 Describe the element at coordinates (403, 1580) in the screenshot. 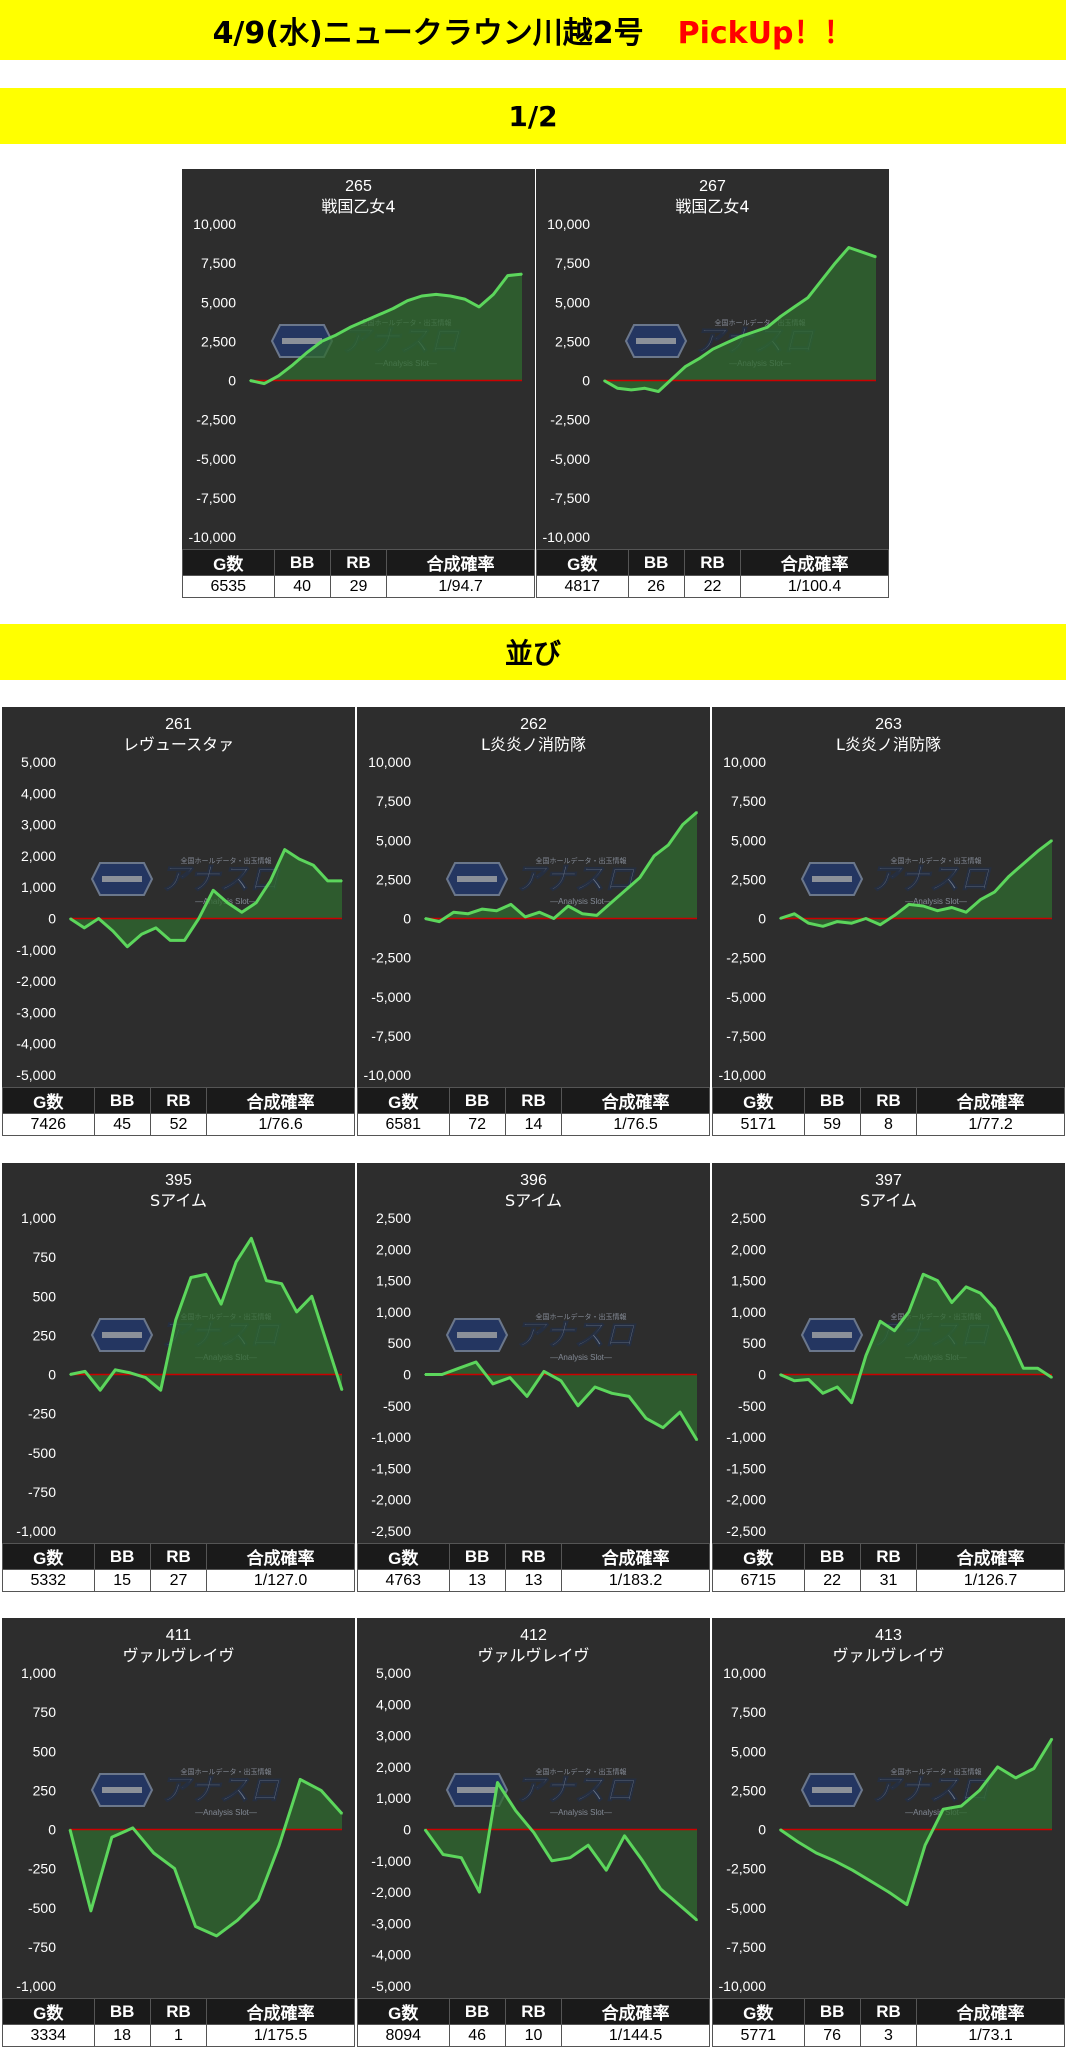

I see `stats-value-games: 4763` at that location.